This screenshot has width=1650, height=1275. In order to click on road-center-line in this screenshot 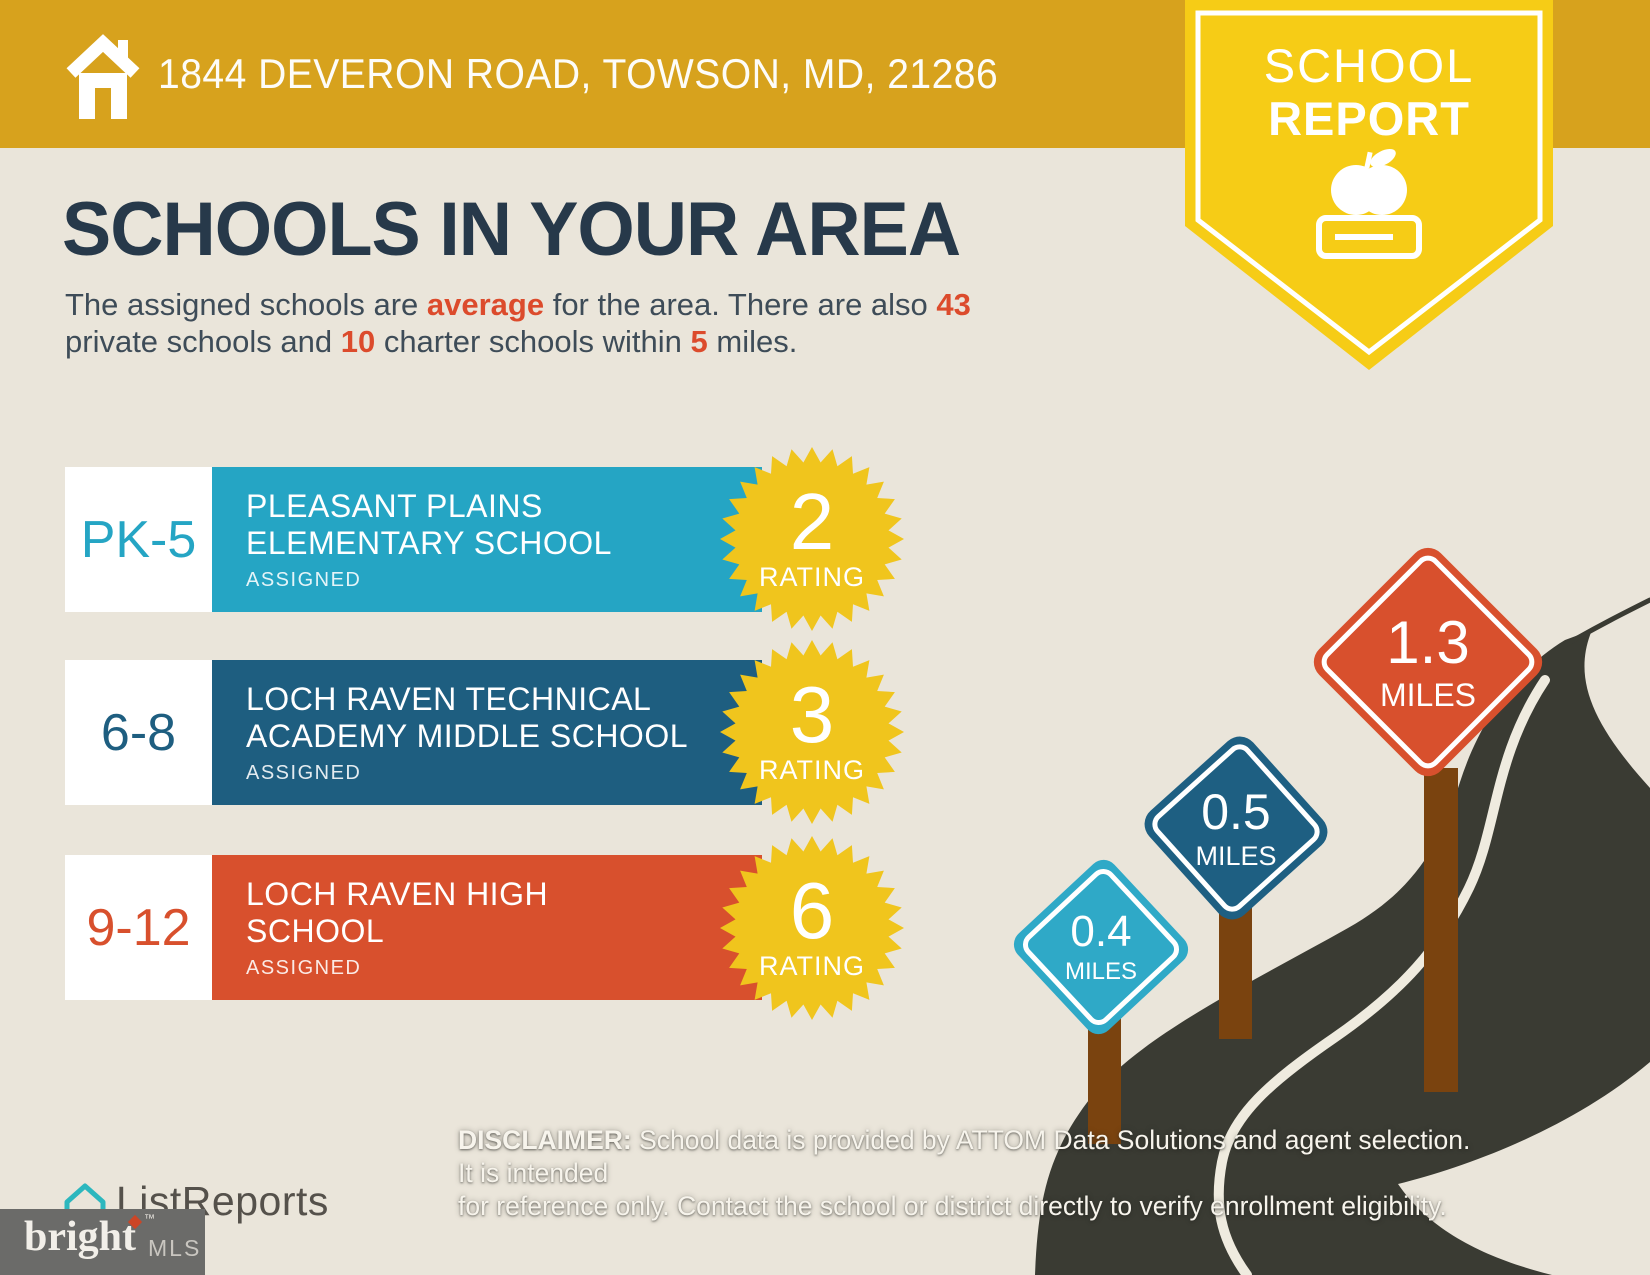, I will do `click(1381, 975)`.